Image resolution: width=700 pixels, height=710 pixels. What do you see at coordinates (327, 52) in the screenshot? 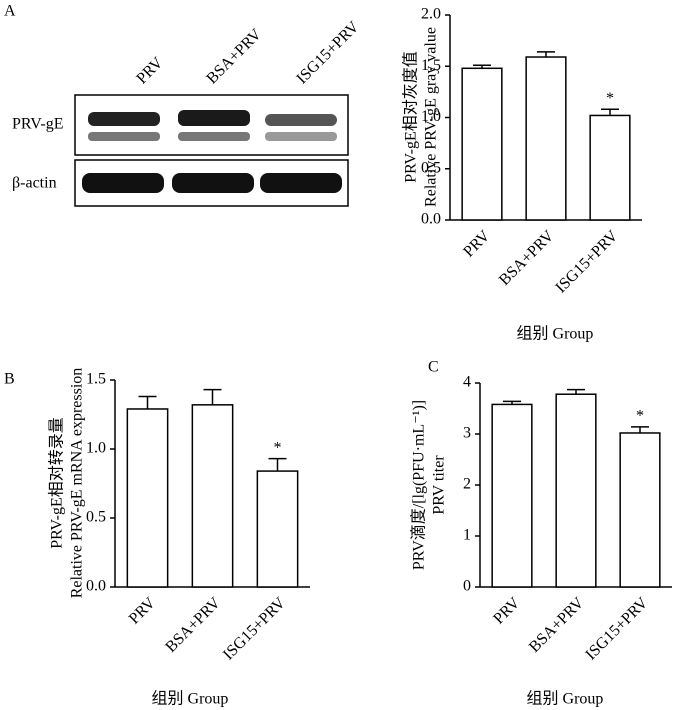
I see `blot-lane-label: ISG15+PRV` at bounding box center [327, 52].